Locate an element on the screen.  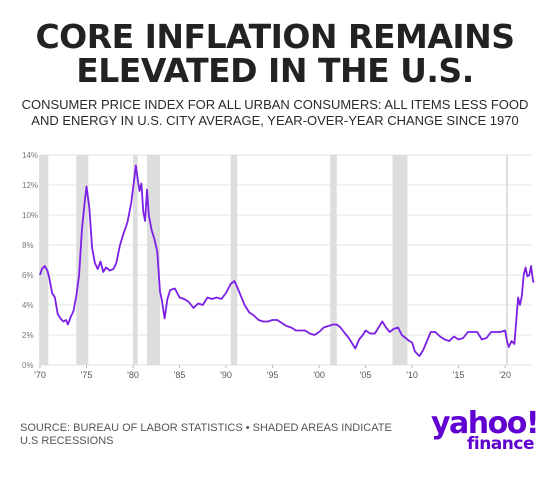
chart-title-line-2: ELEVATED IN THE U.S. is located at coordinates (275, 70).